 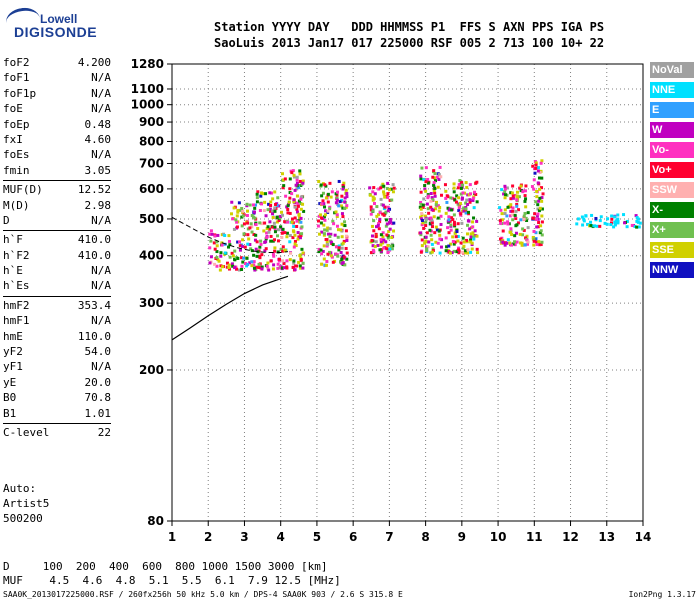 I want to click on x-tick-label: 9, so click(x=462, y=537).